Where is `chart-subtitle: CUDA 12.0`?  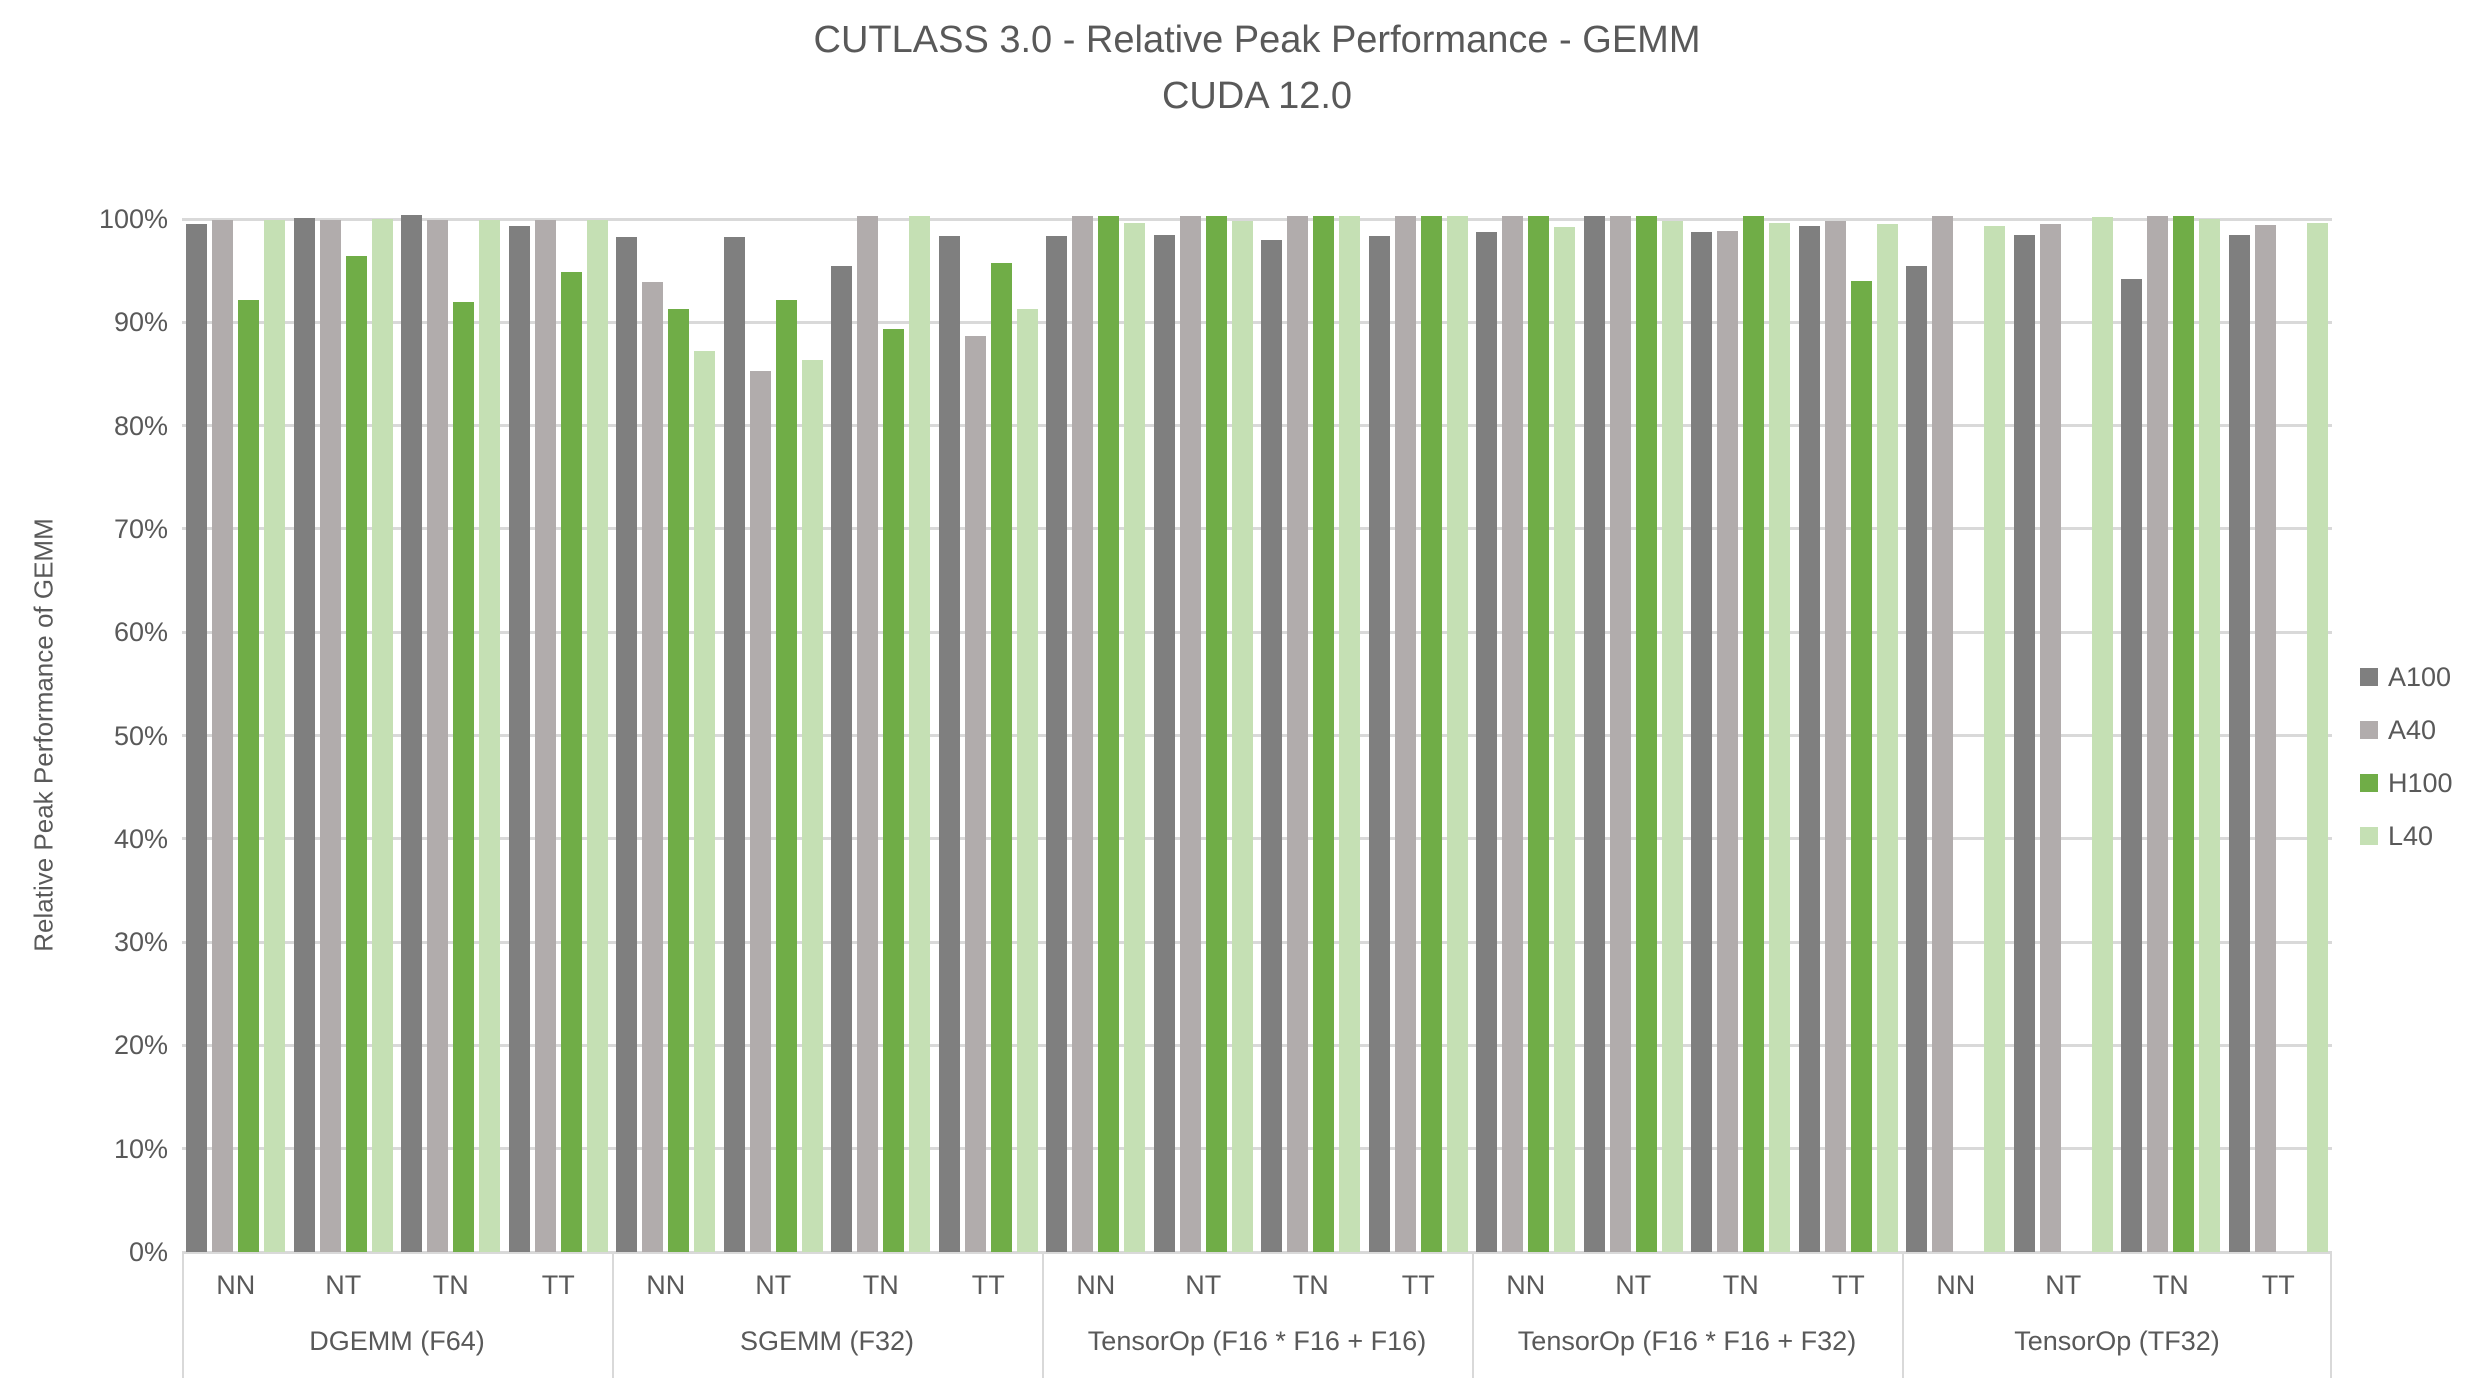 chart-subtitle: CUDA 12.0 is located at coordinates (1257, 96).